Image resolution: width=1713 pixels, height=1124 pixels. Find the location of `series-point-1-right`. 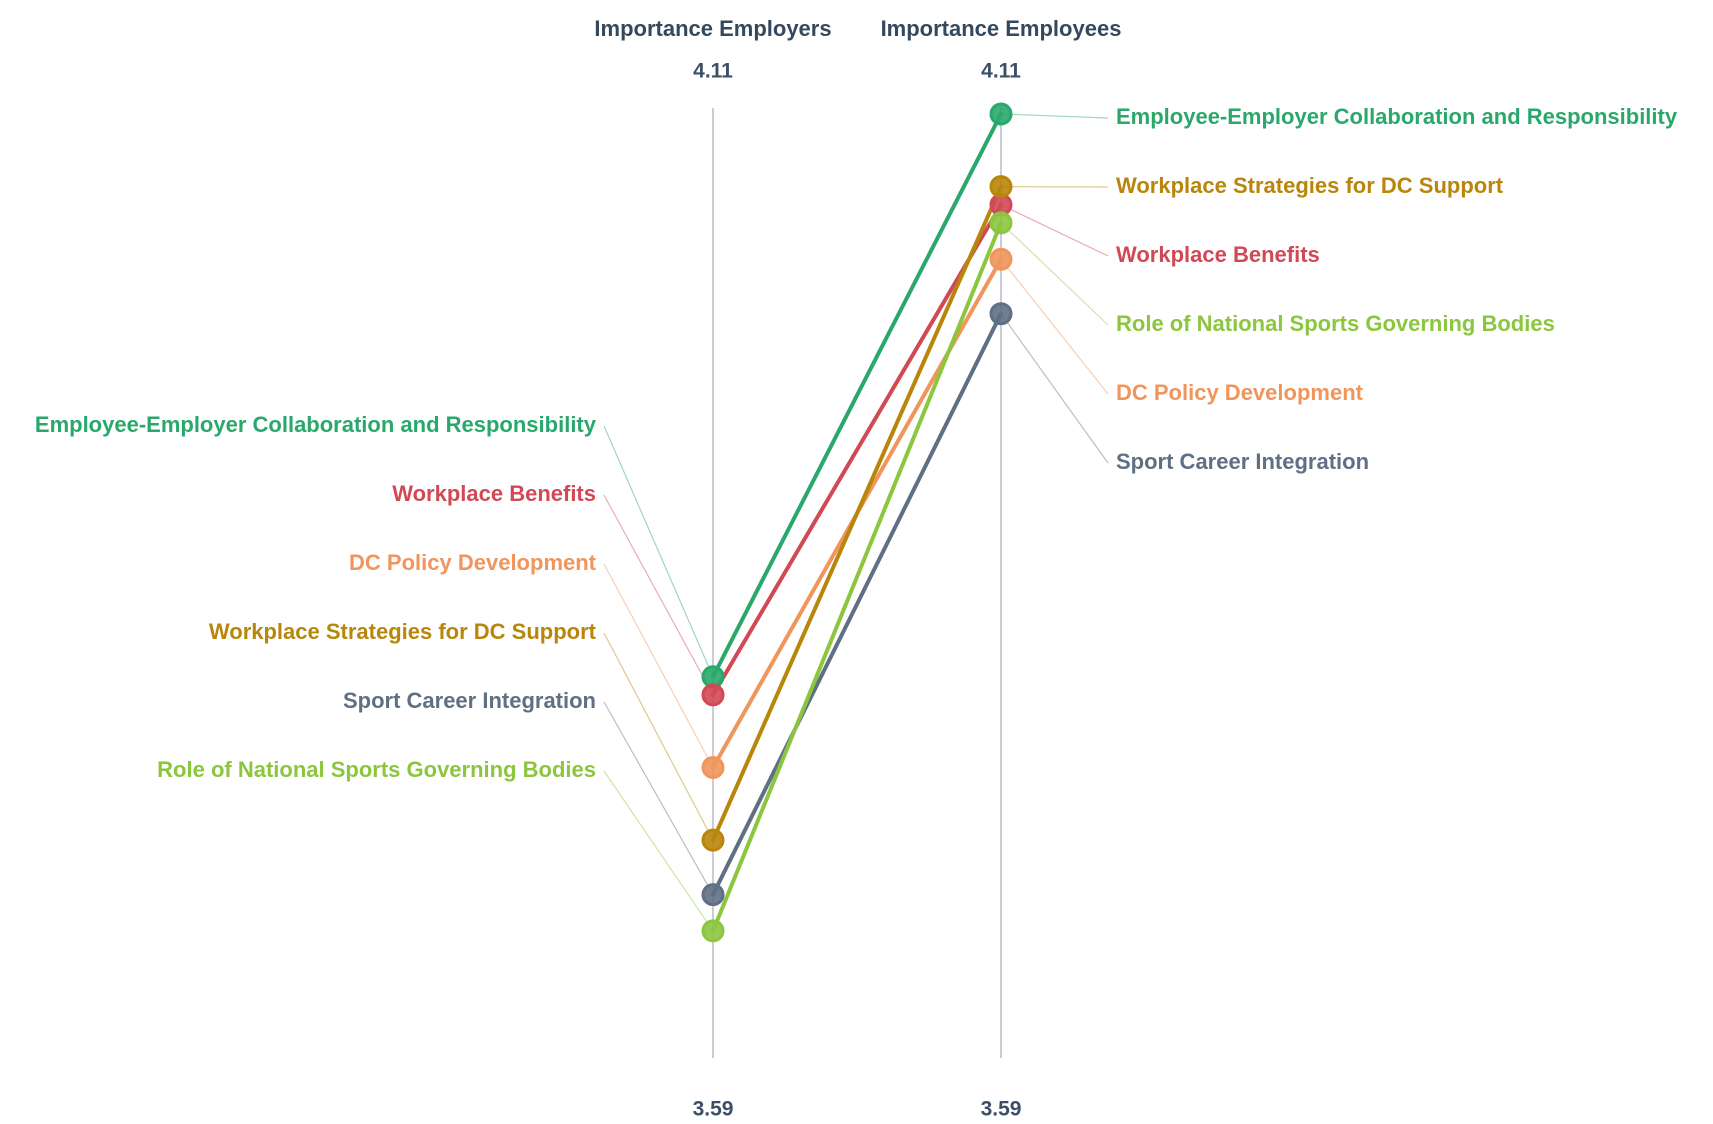

series-point-1-right is located at coordinates (1001, 114).